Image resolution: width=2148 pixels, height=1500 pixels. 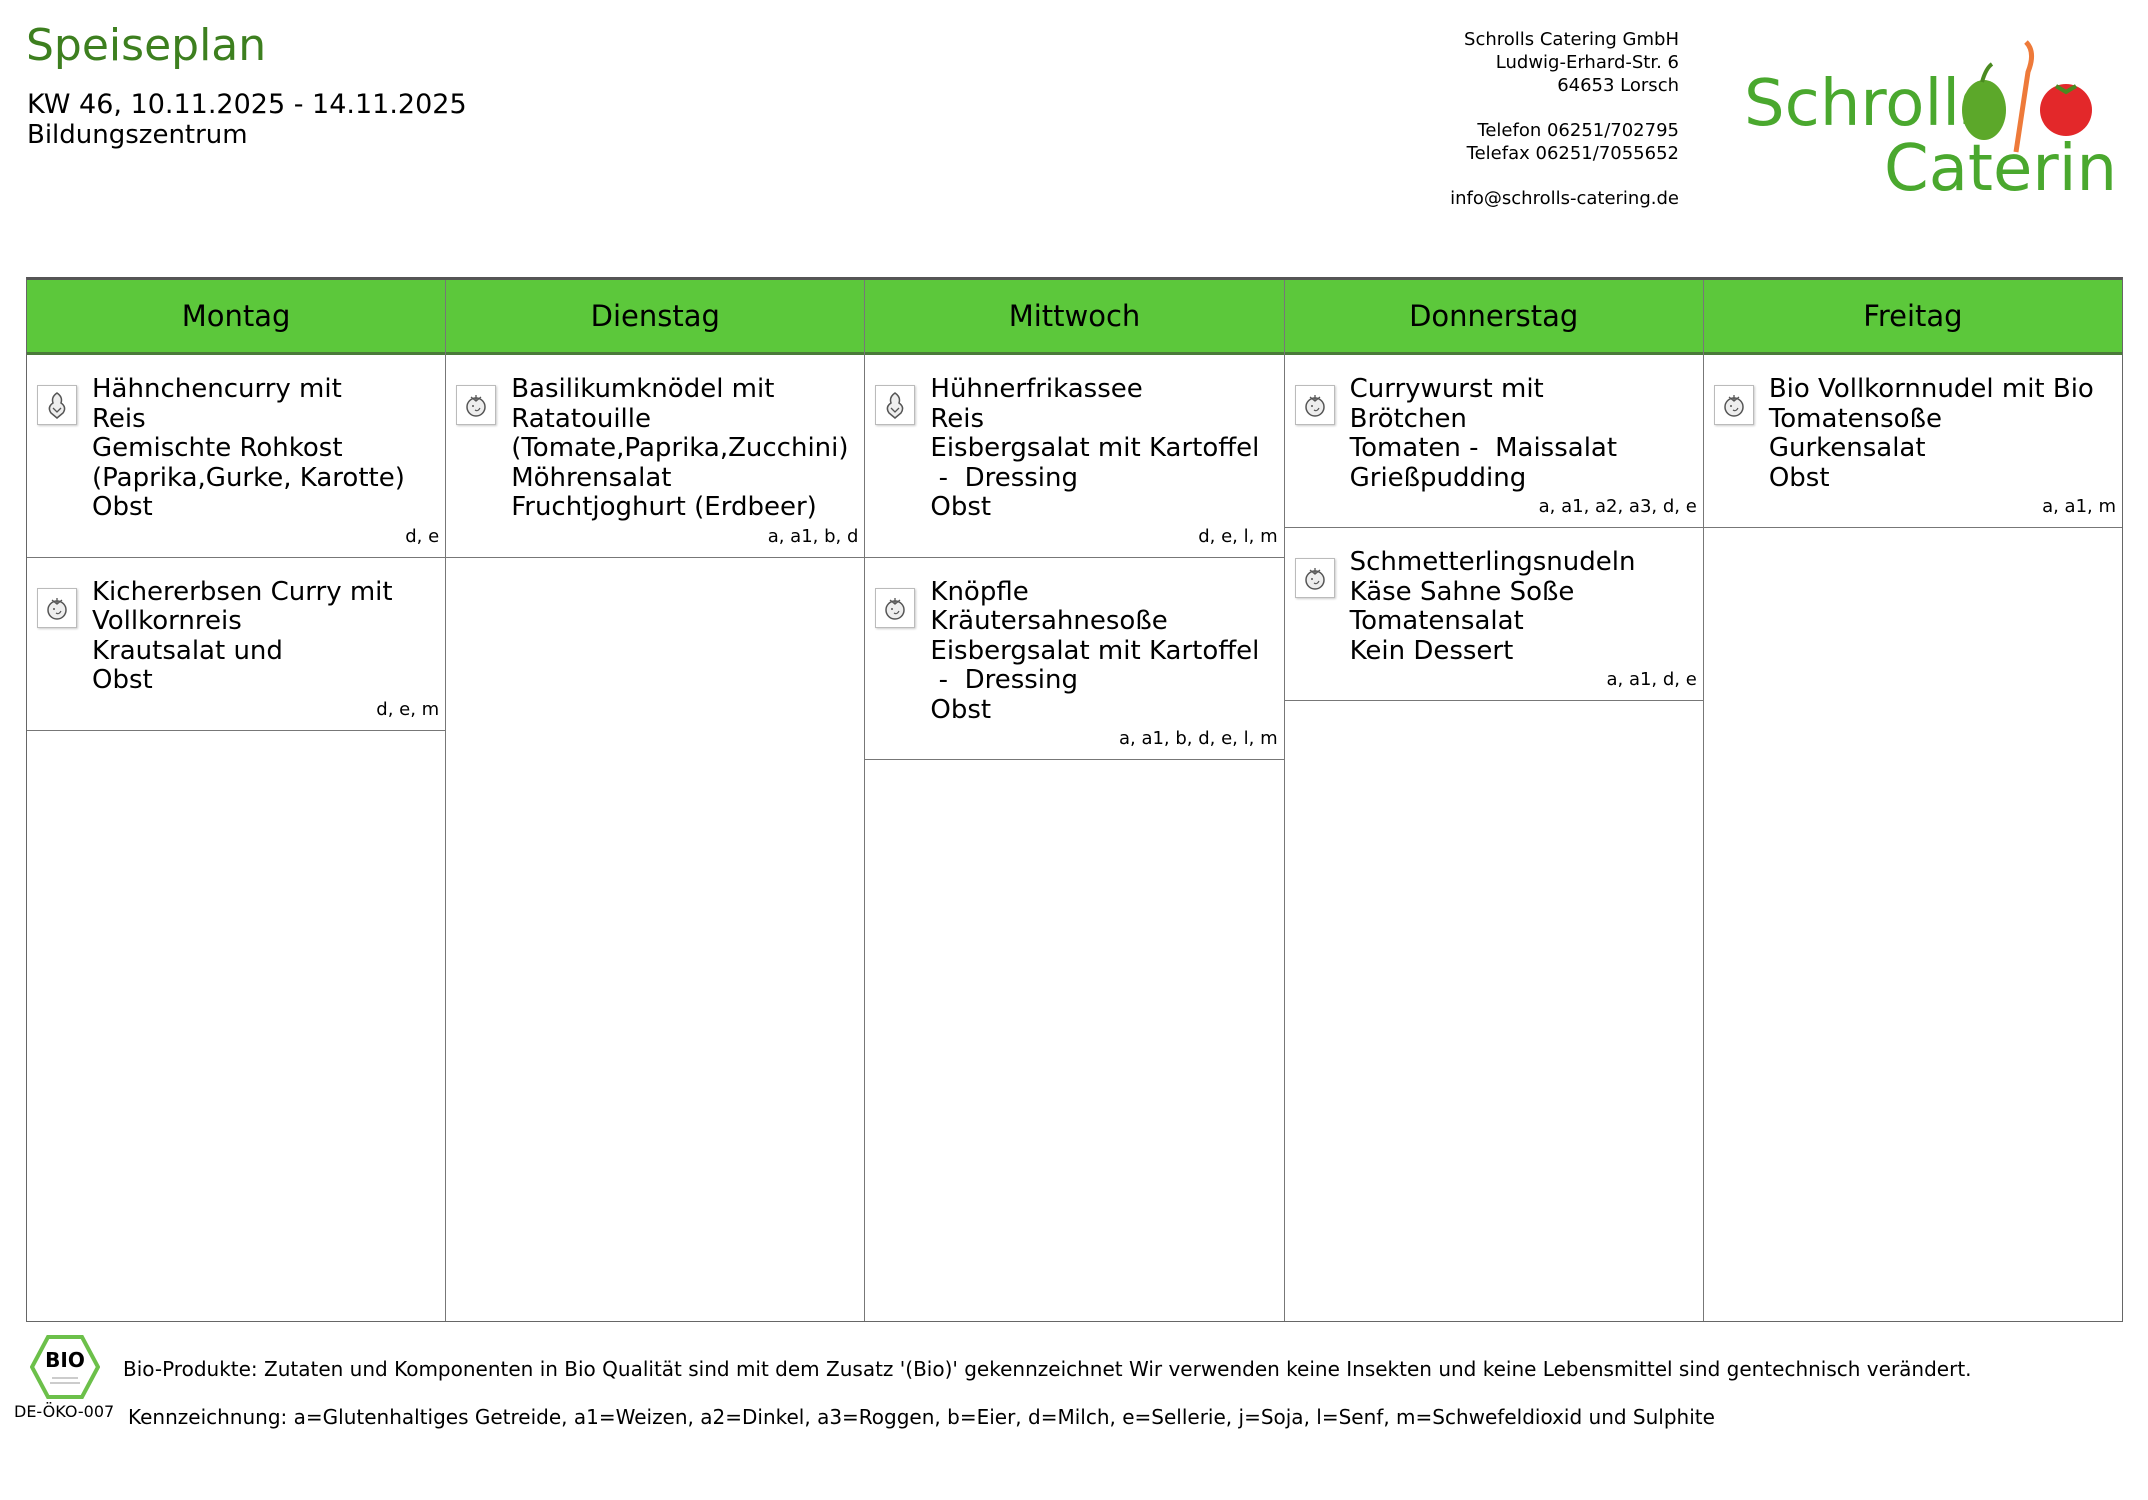 What do you see at coordinates (1618, 85) in the screenshot?
I see `company-city: 64653 Lorsch` at bounding box center [1618, 85].